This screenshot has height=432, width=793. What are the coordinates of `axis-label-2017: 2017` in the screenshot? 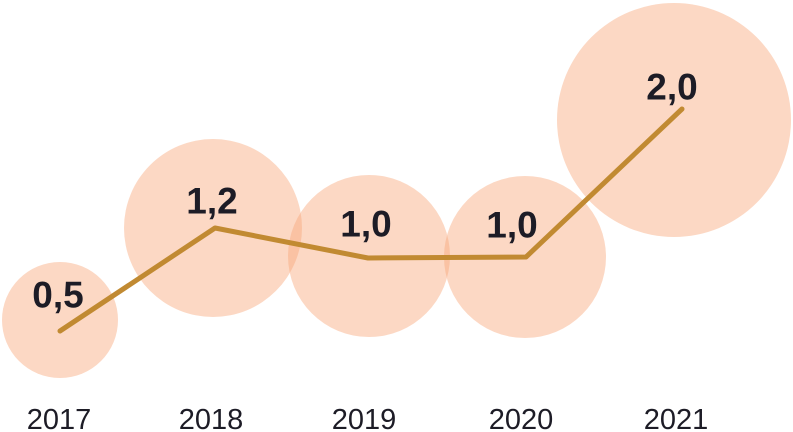 It's located at (59, 418).